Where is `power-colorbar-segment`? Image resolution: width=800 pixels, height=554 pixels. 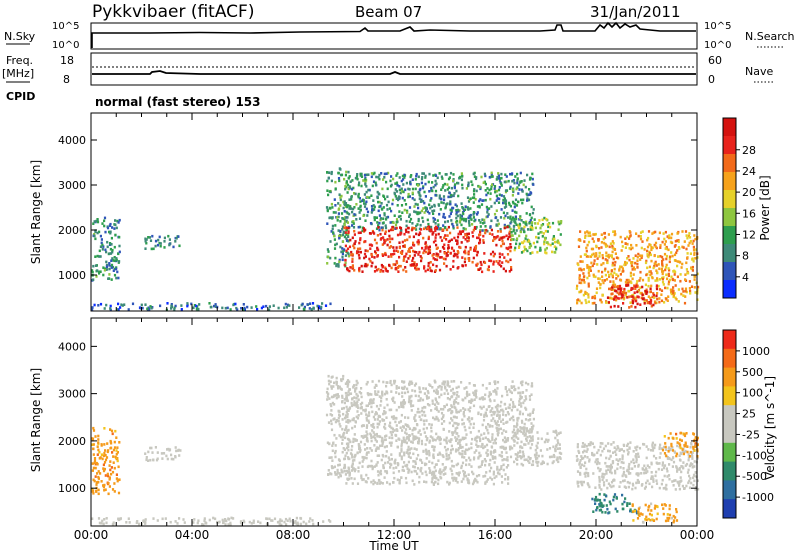 power-colorbar-segment is located at coordinates (729, 181).